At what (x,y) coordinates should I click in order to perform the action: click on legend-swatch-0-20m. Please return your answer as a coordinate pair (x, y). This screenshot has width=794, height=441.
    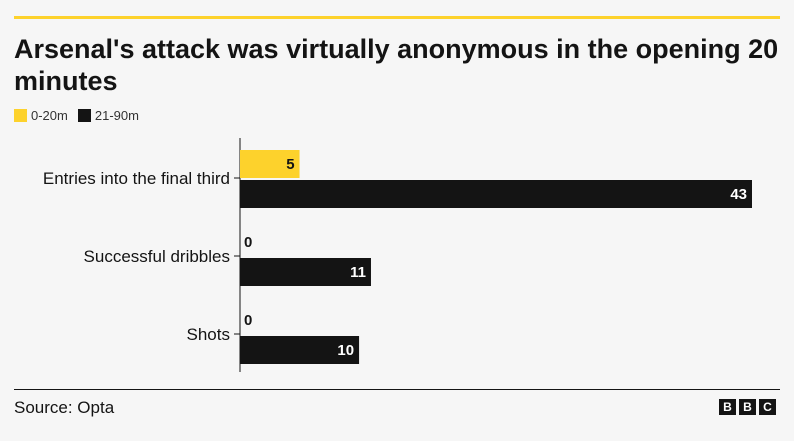
    Looking at the image, I should click on (20, 115).